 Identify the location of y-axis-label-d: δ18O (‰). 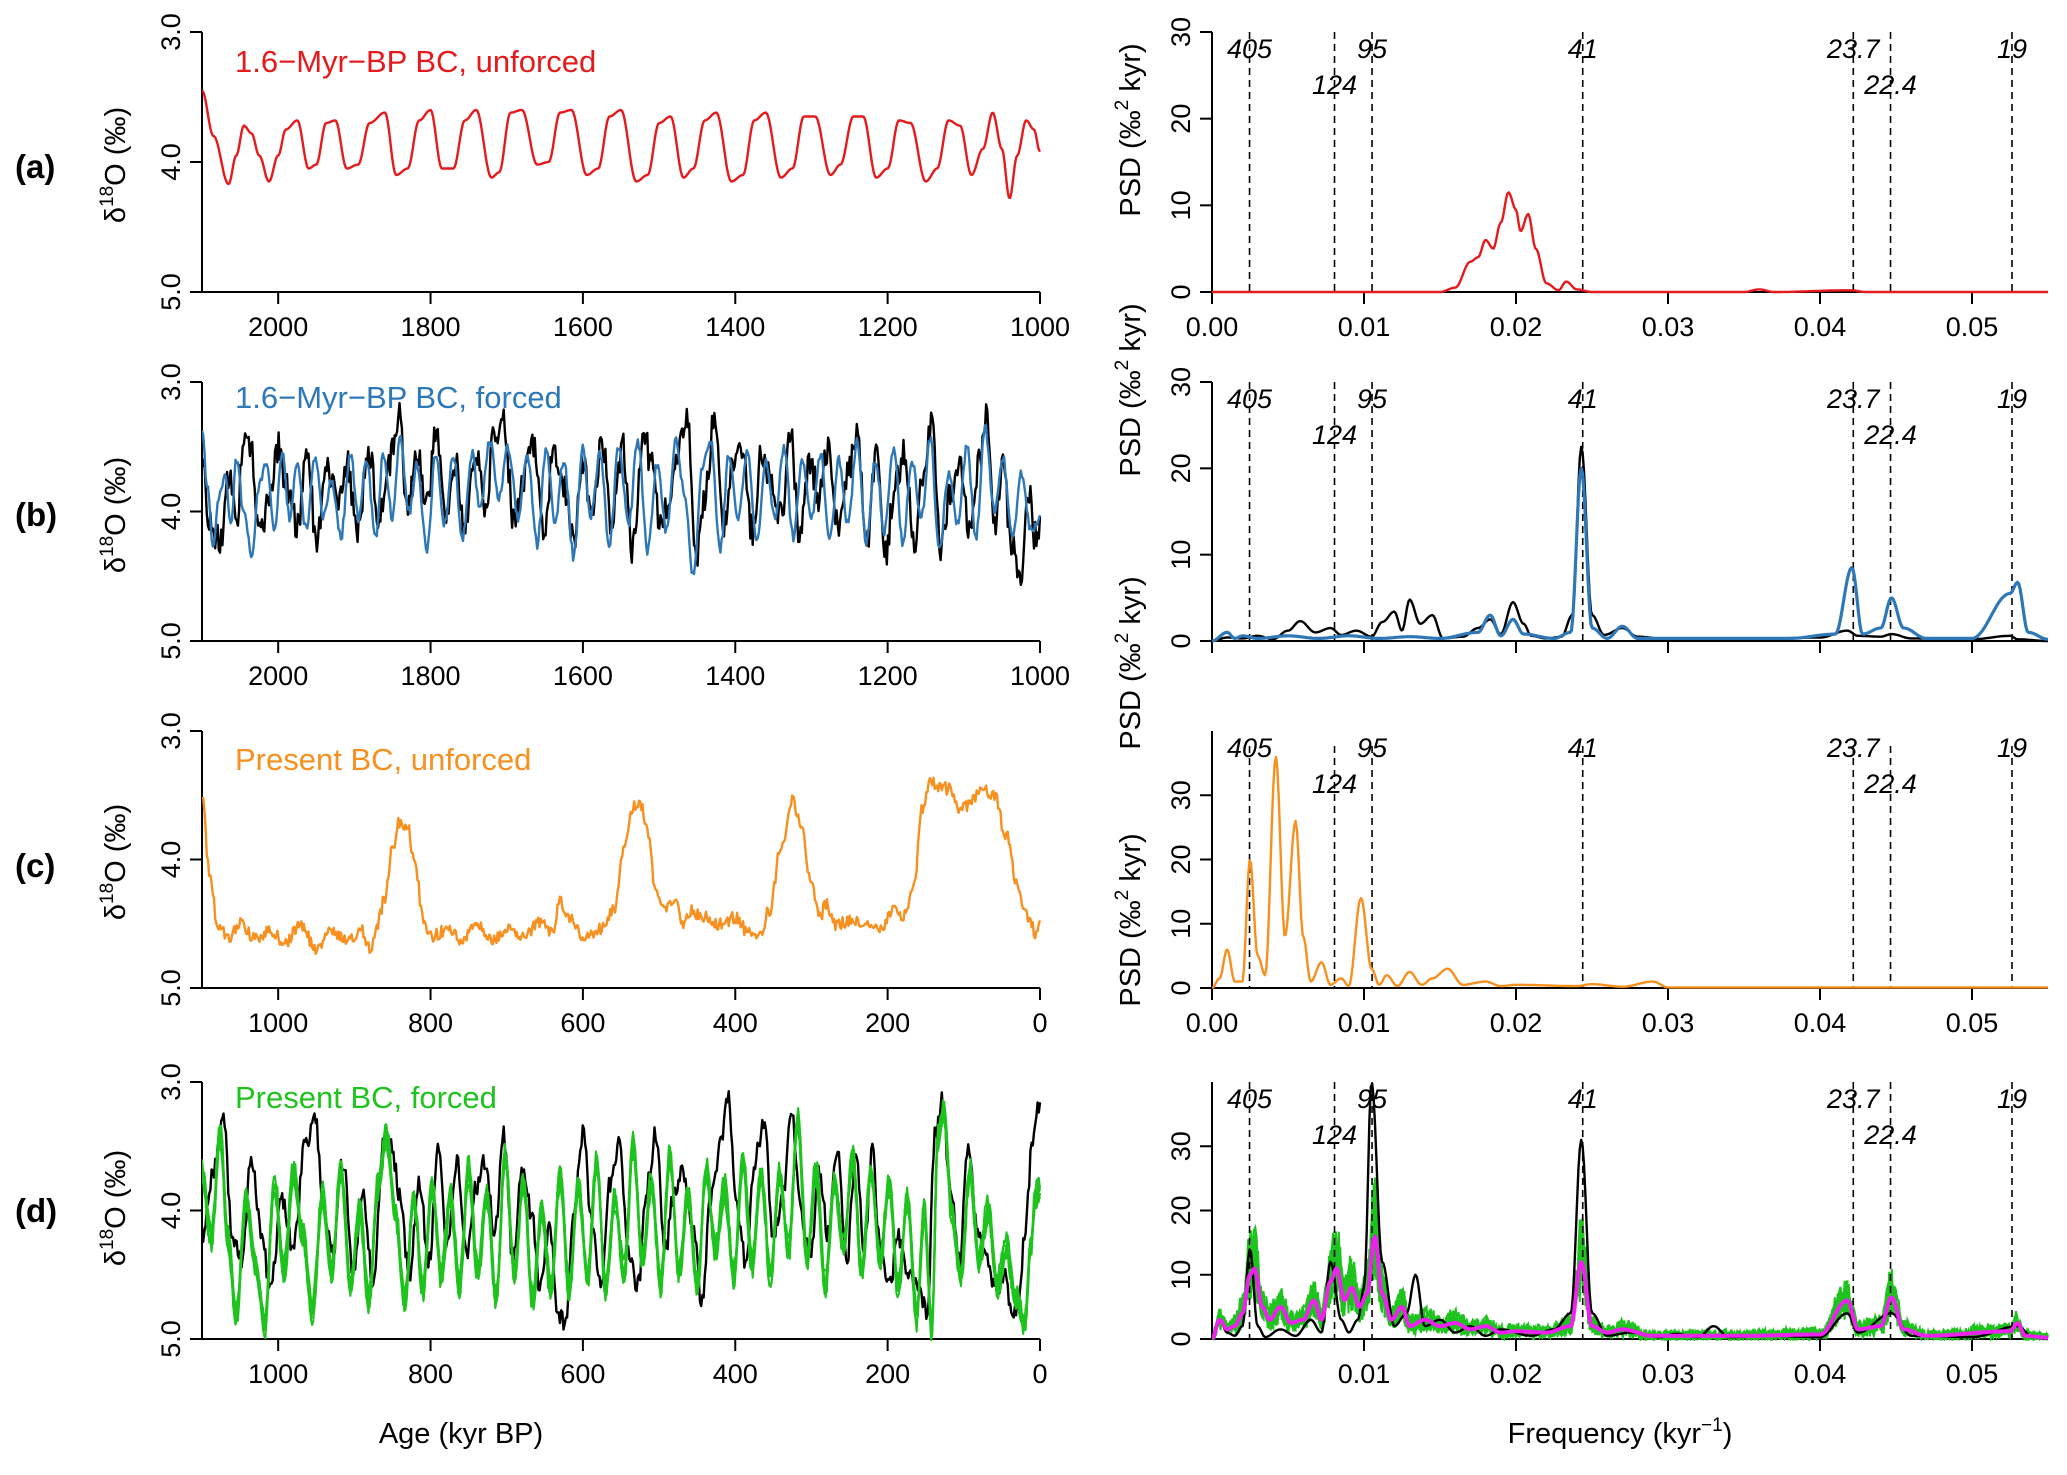
(114, 1208).